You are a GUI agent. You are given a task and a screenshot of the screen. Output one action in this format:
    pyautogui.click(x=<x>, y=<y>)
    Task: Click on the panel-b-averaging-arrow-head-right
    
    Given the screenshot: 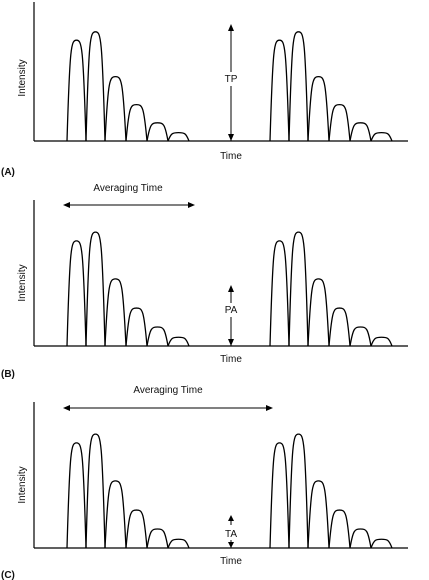 What is the action you would take?
    pyautogui.click(x=191, y=205)
    